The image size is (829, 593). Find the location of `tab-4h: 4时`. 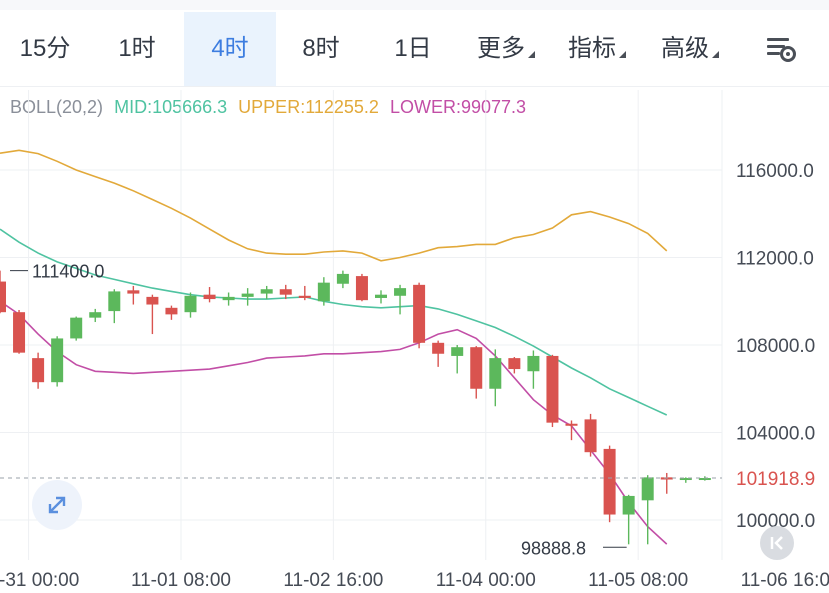

tab-4h: 4时 is located at coordinates (230, 49).